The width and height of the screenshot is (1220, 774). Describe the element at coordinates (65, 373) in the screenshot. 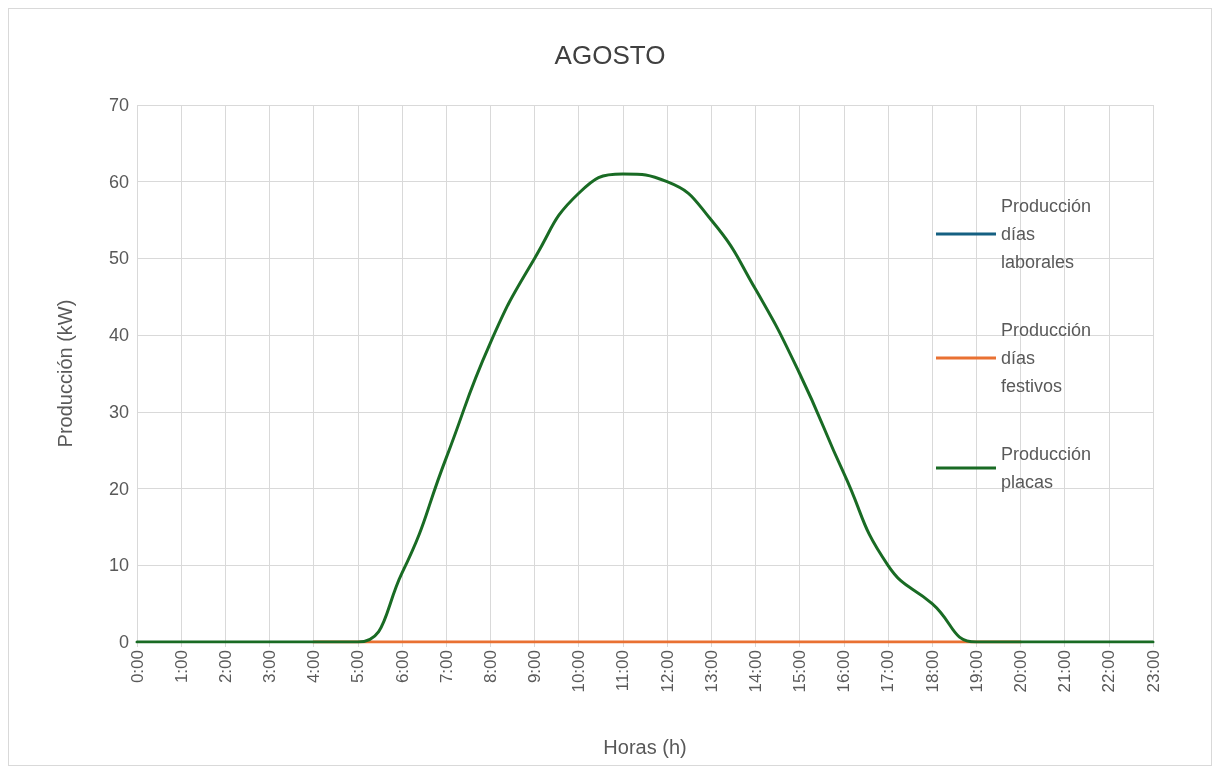

I see `y-axis-title: Producción (kW)` at that location.